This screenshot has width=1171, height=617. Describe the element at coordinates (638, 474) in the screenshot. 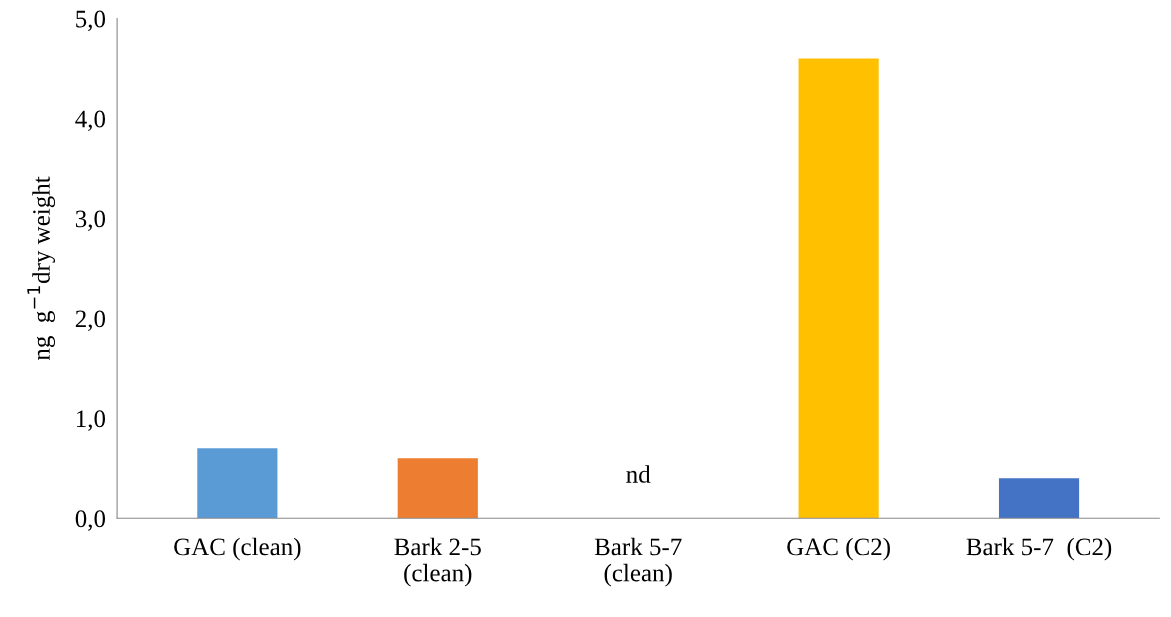

I see `annotation: nd` at that location.